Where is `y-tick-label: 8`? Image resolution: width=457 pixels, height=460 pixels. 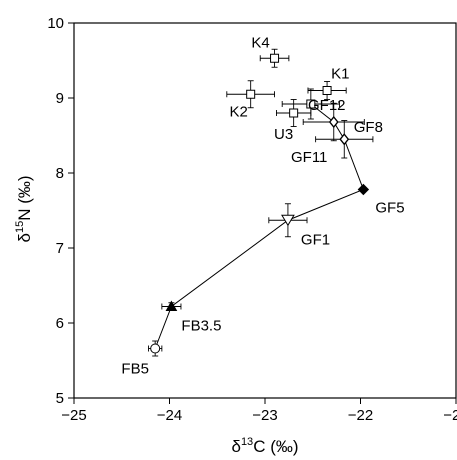 y-tick-label: 8 is located at coordinates (60, 173).